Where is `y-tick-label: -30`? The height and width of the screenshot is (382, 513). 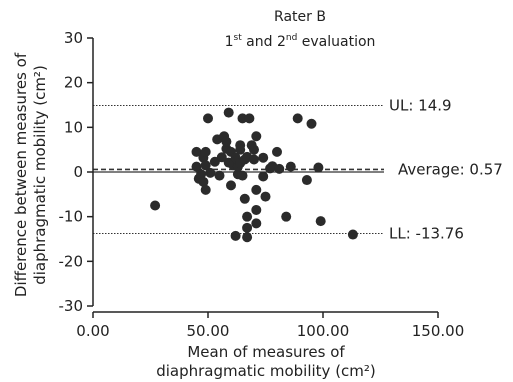 y-tick-label: -30 is located at coordinates (71, 306).